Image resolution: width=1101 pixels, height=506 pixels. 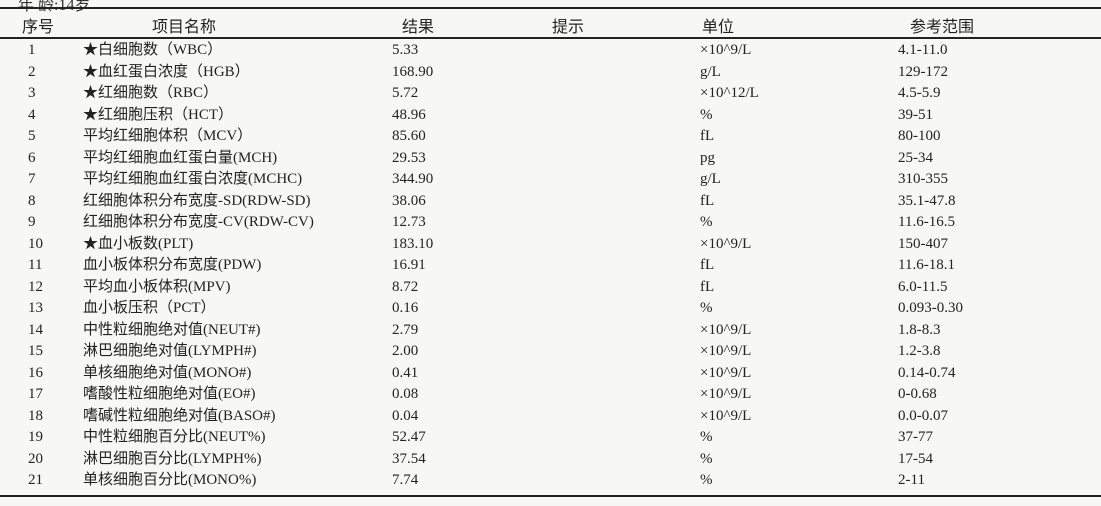 I want to click on cell-reference-range: 11.6-18.1, so click(x=926, y=265).